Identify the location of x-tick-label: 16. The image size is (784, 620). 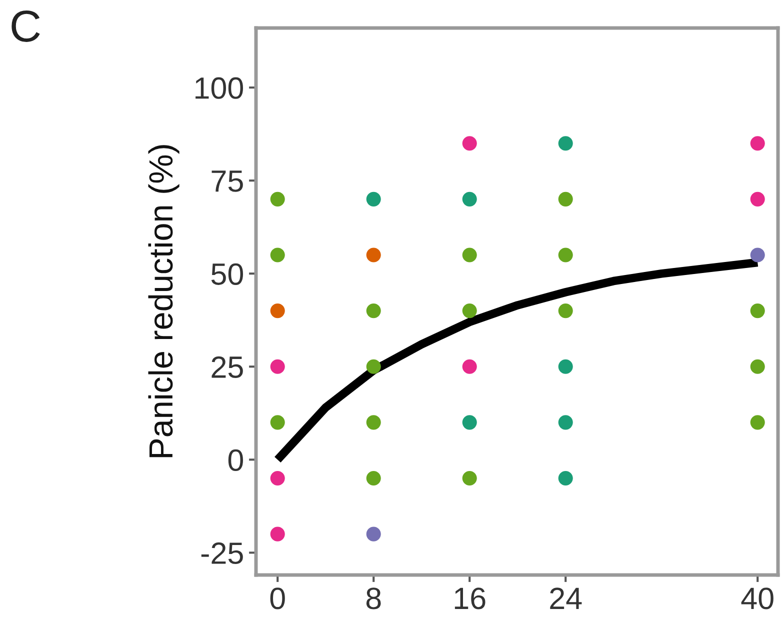
(470, 599).